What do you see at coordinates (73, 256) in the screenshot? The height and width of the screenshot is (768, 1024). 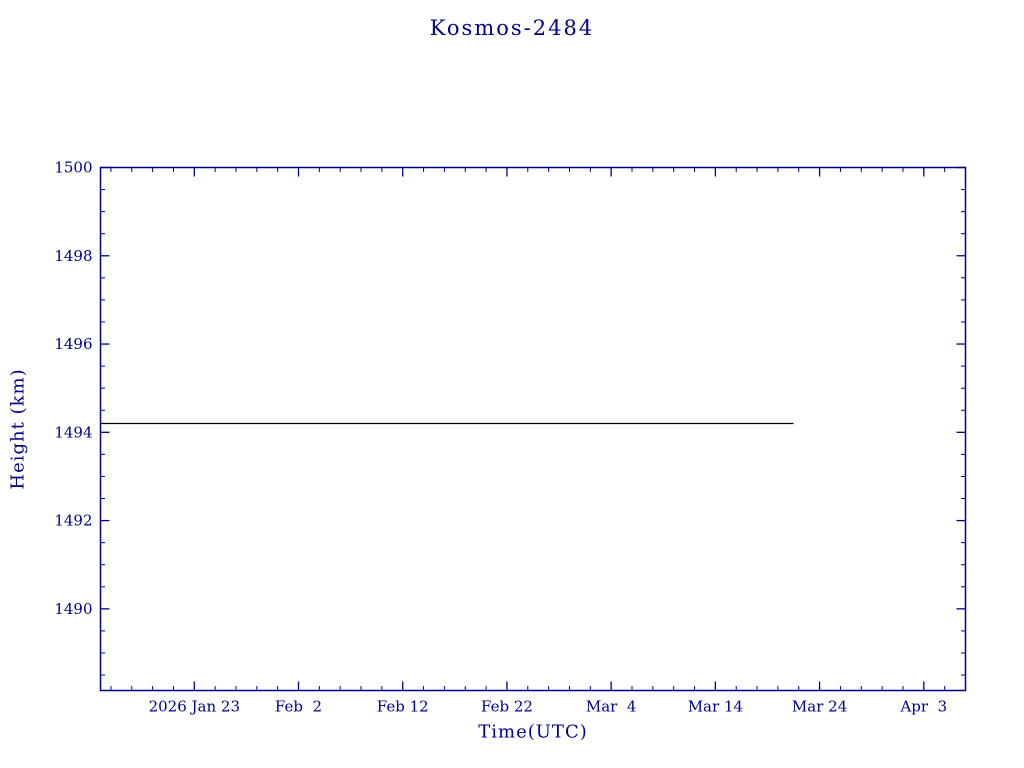 I see `y-tick-label: 1498` at bounding box center [73, 256].